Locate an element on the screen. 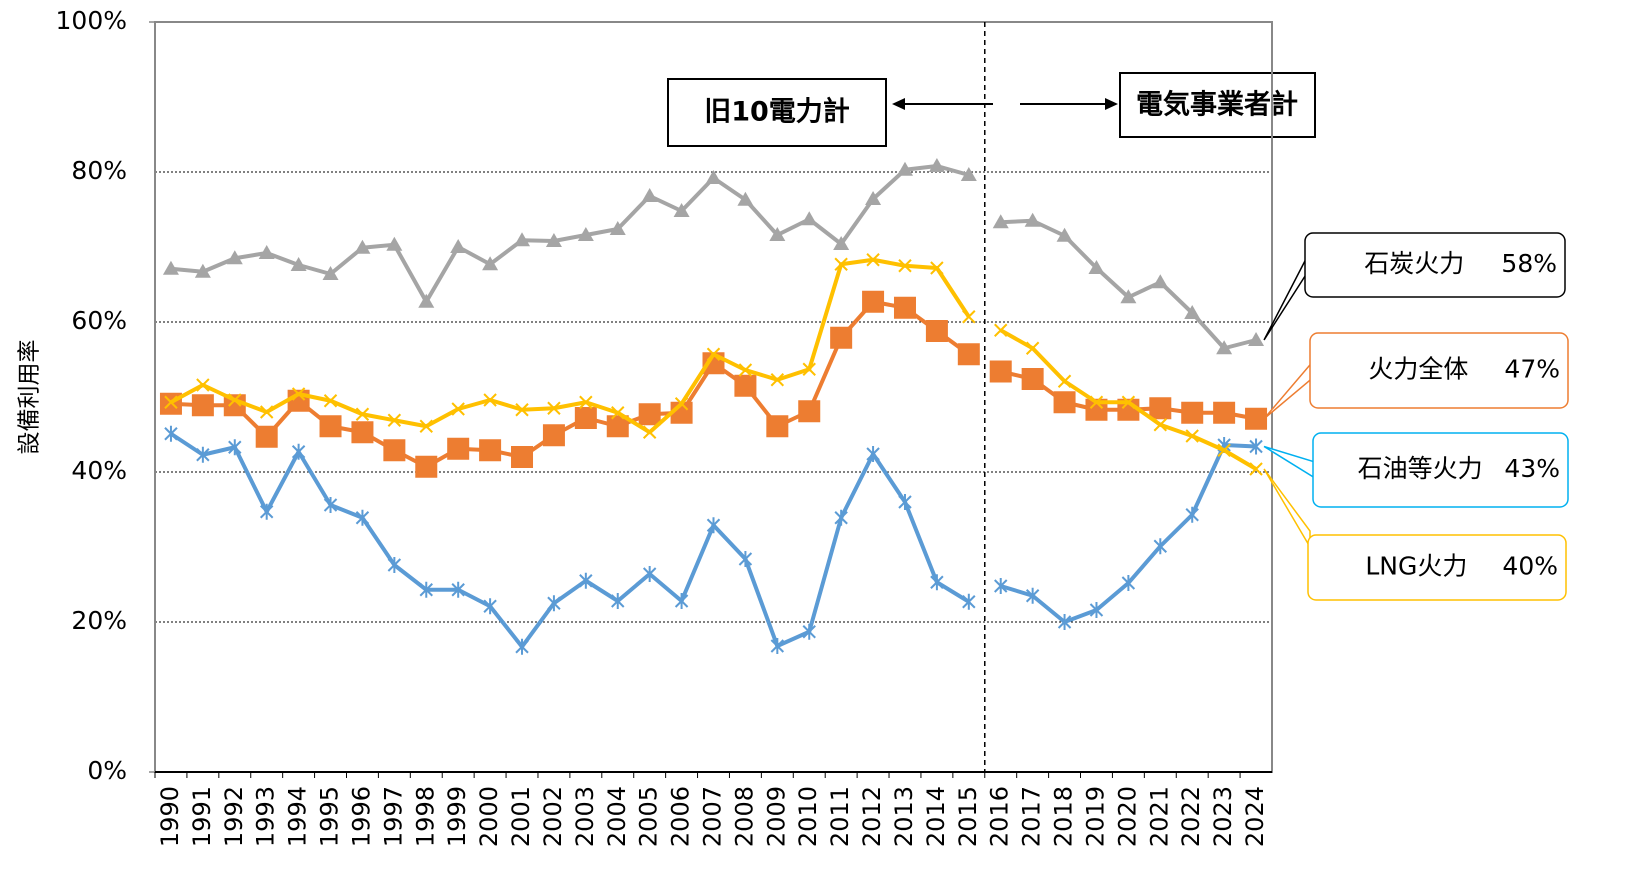 This screenshot has height=895, width=1628. x-tick-label: 1991 is located at coordinates (202, 816).